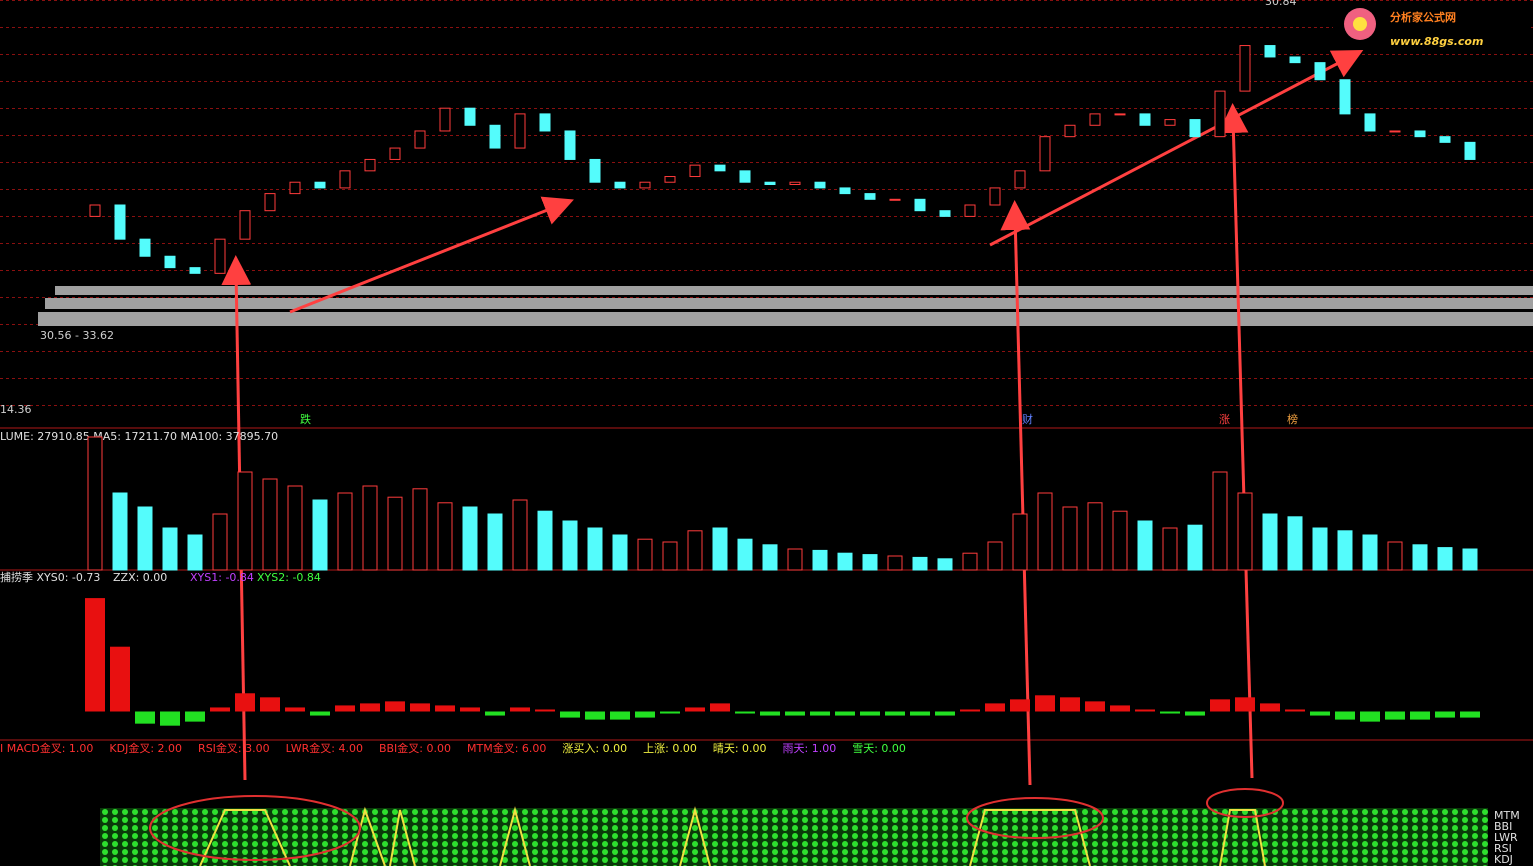  What do you see at coordinates (16, 409) in the screenshot?
I see `price-label: 14.36` at bounding box center [16, 409].